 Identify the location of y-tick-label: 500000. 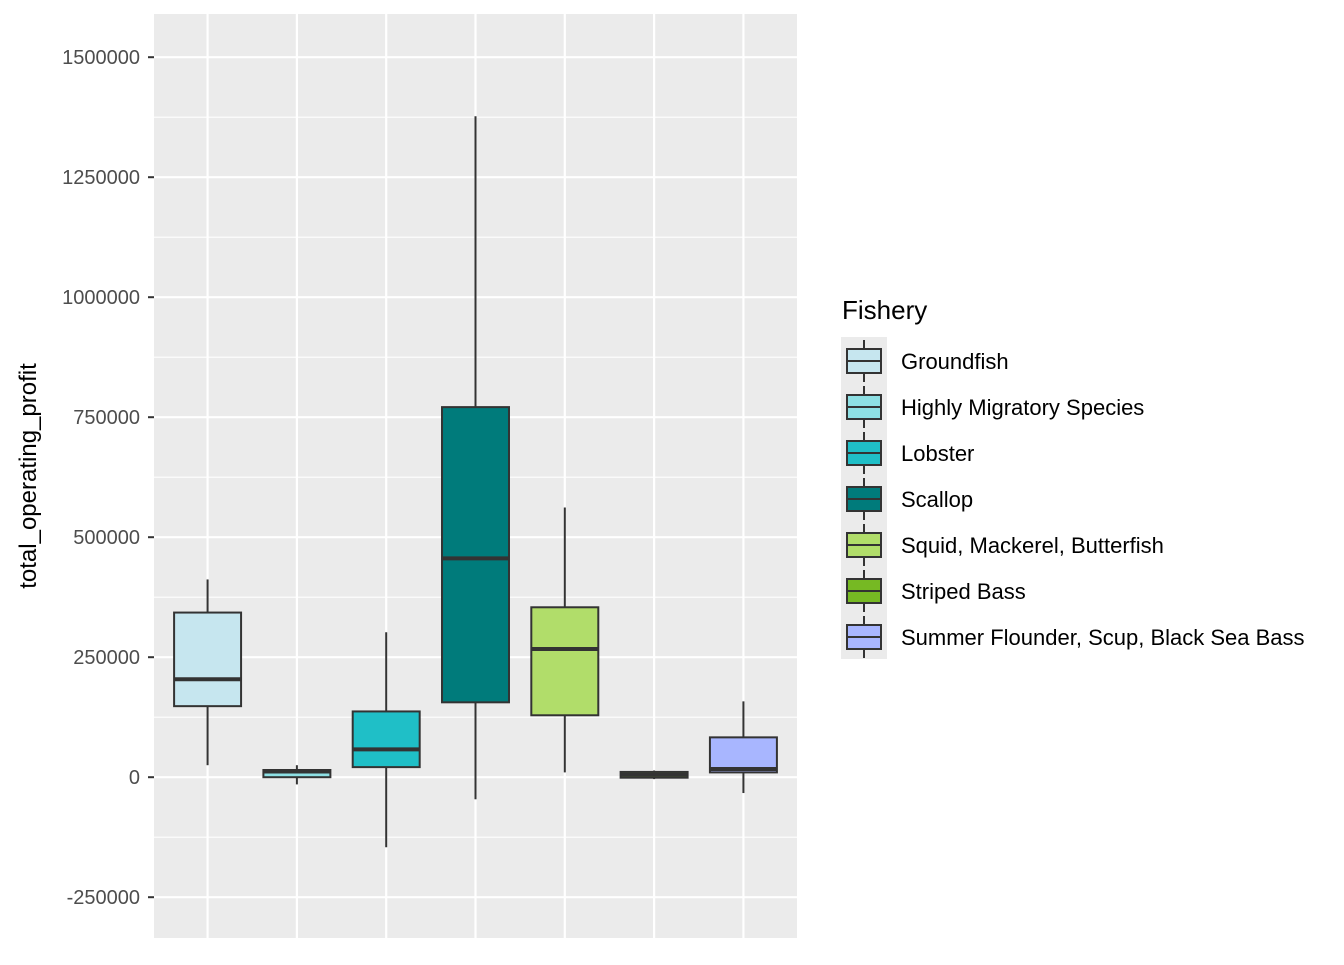
(106, 538).